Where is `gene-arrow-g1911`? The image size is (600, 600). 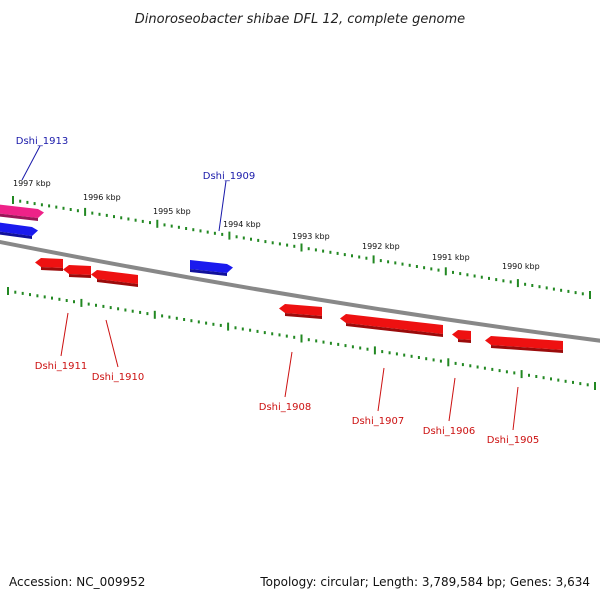 gene-arrow-g1911 is located at coordinates (77, 271).